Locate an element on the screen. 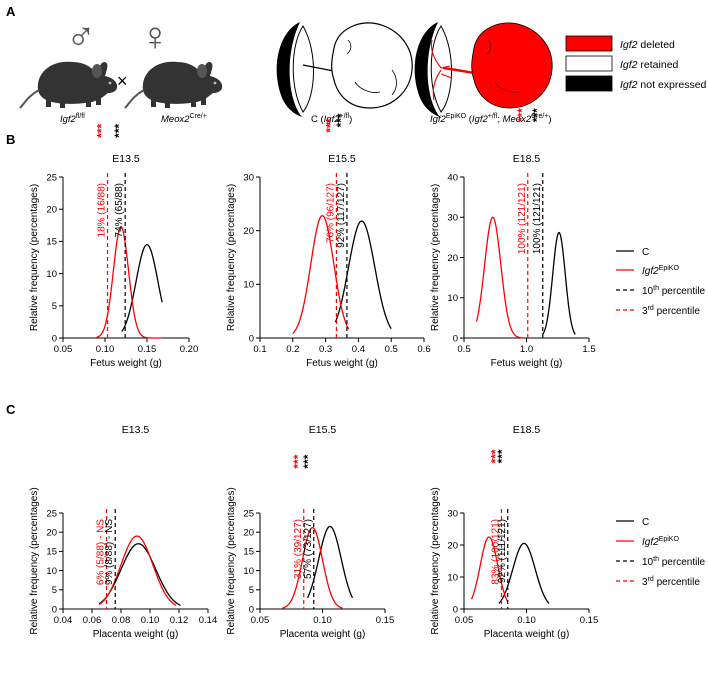 The height and width of the screenshot is (686, 708). panel-label-a: A is located at coordinates (11, 11).